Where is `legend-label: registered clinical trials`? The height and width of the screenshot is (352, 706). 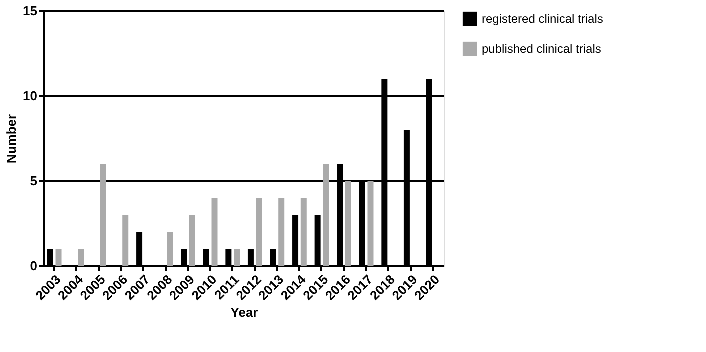 legend-label: registered clinical trials is located at coordinates (543, 19).